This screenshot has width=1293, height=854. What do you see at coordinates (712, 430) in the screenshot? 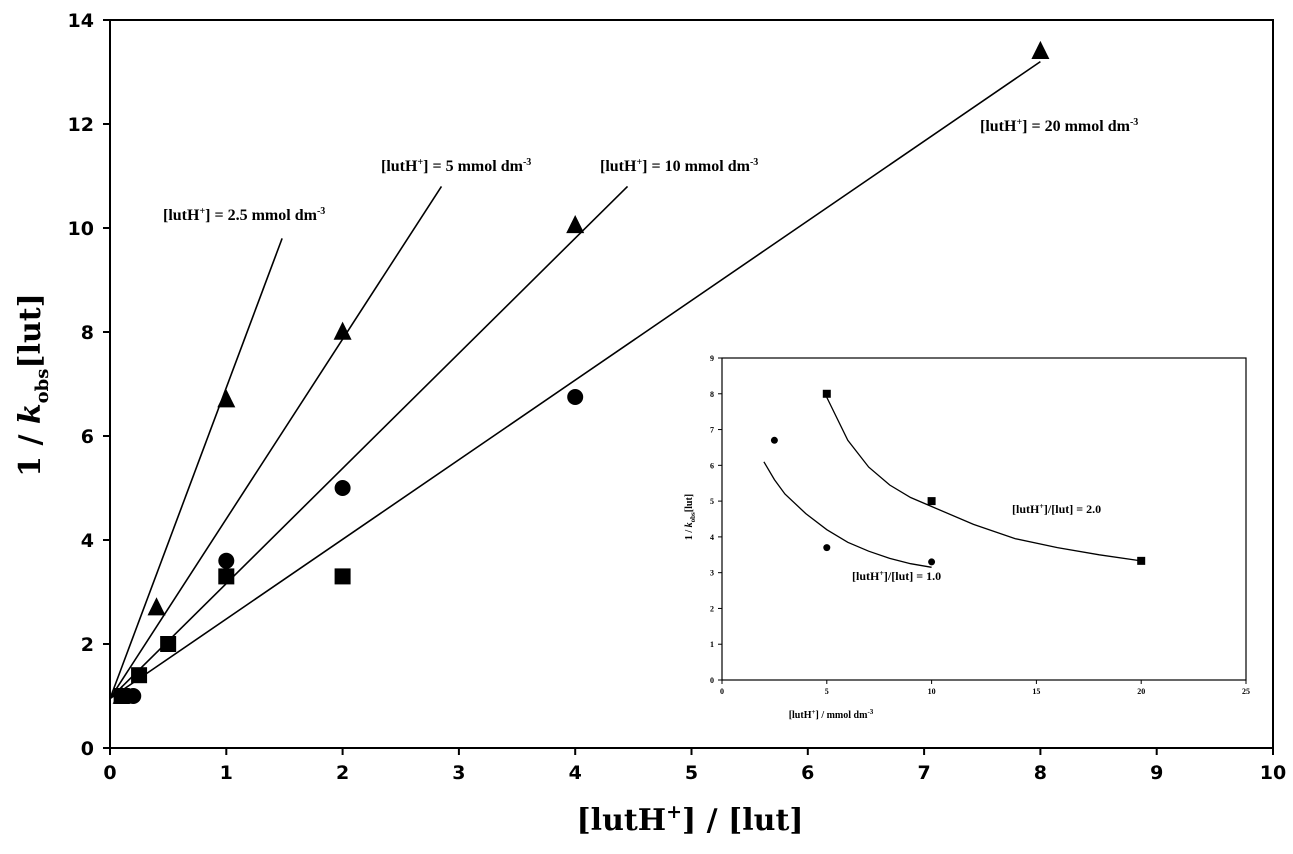
I see `inset-y-tick-label: 7` at bounding box center [712, 430].